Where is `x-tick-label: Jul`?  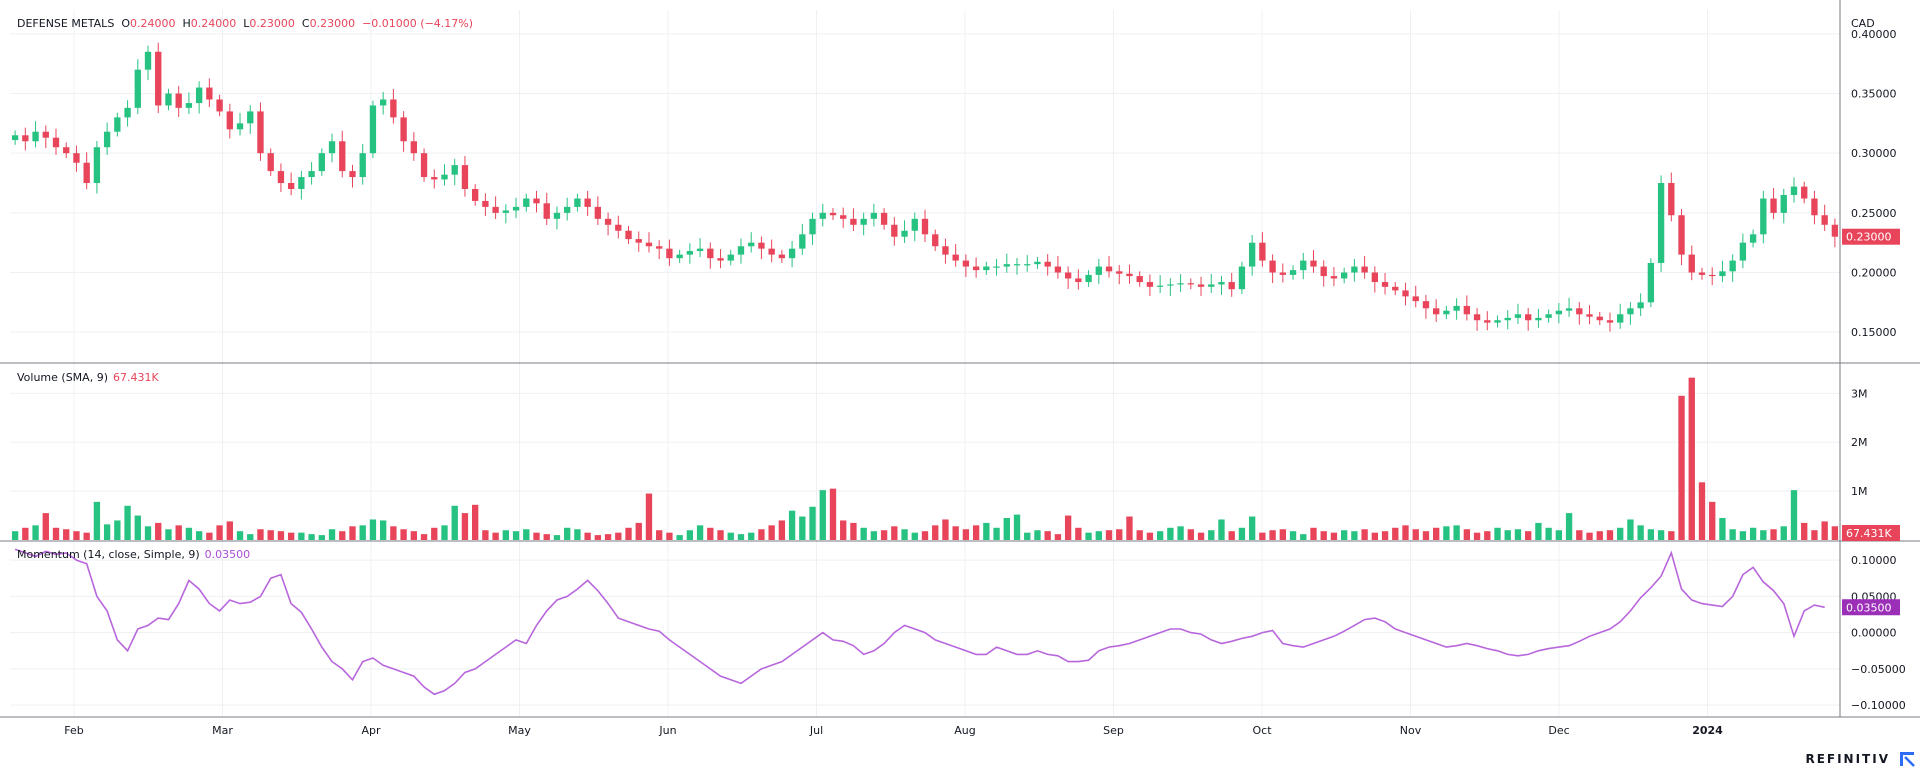
x-tick-label: Jul is located at coordinates (816, 730).